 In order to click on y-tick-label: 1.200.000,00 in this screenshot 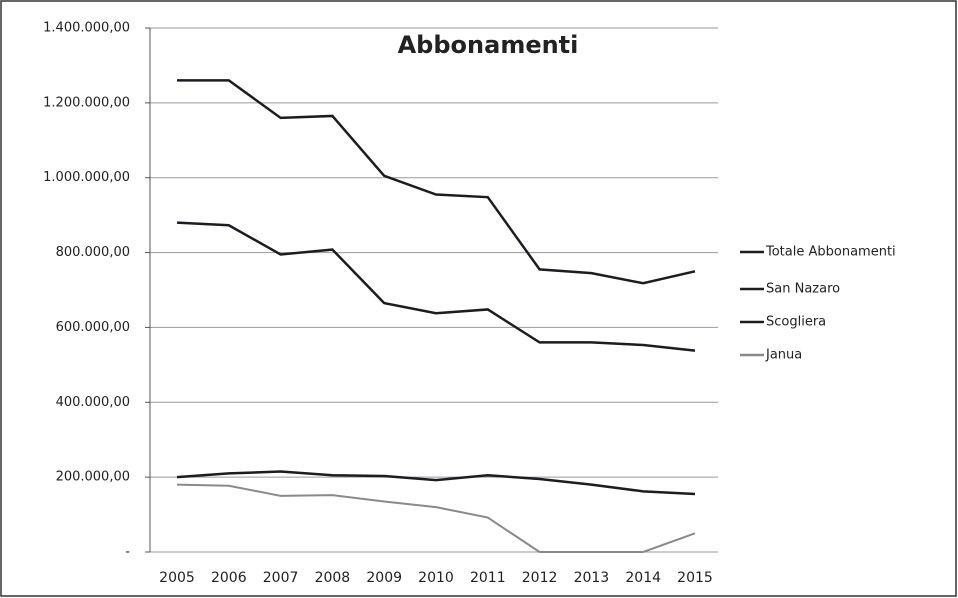, I will do `click(86, 102)`.